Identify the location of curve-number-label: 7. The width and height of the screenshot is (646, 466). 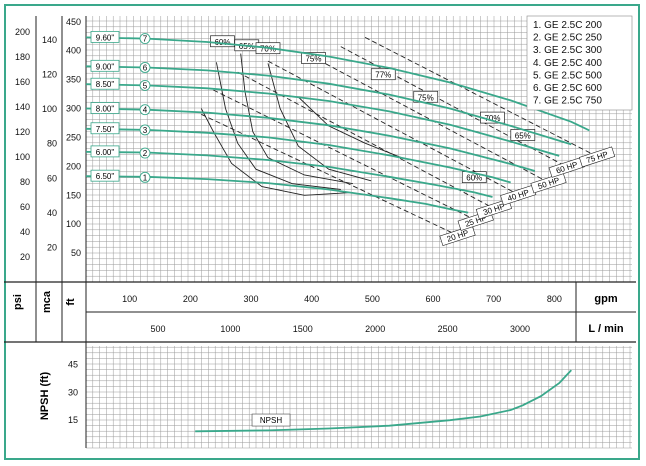
(145, 39).